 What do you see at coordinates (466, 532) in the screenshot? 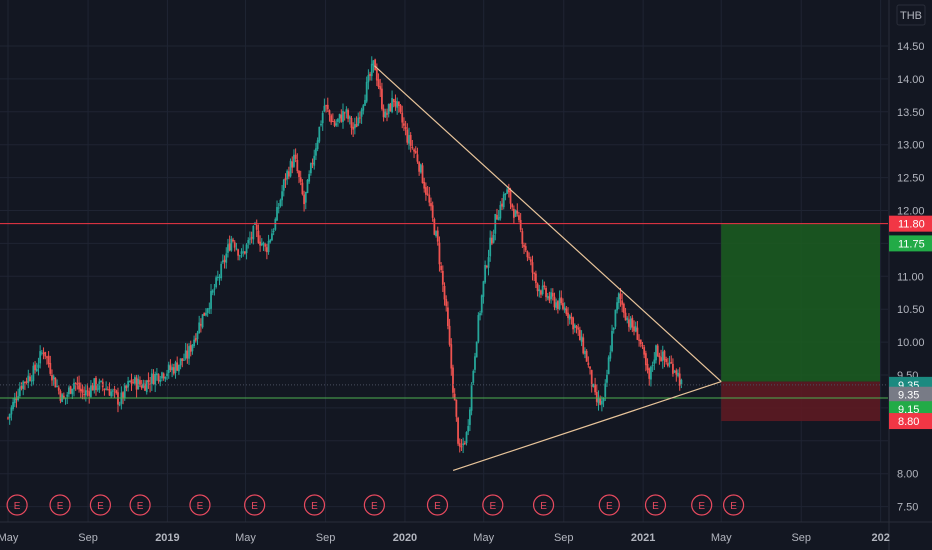
I see `time-axis: May Sep 2019 May Sep 2020 May Sep 2021 May Sep 202` at bounding box center [466, 532].